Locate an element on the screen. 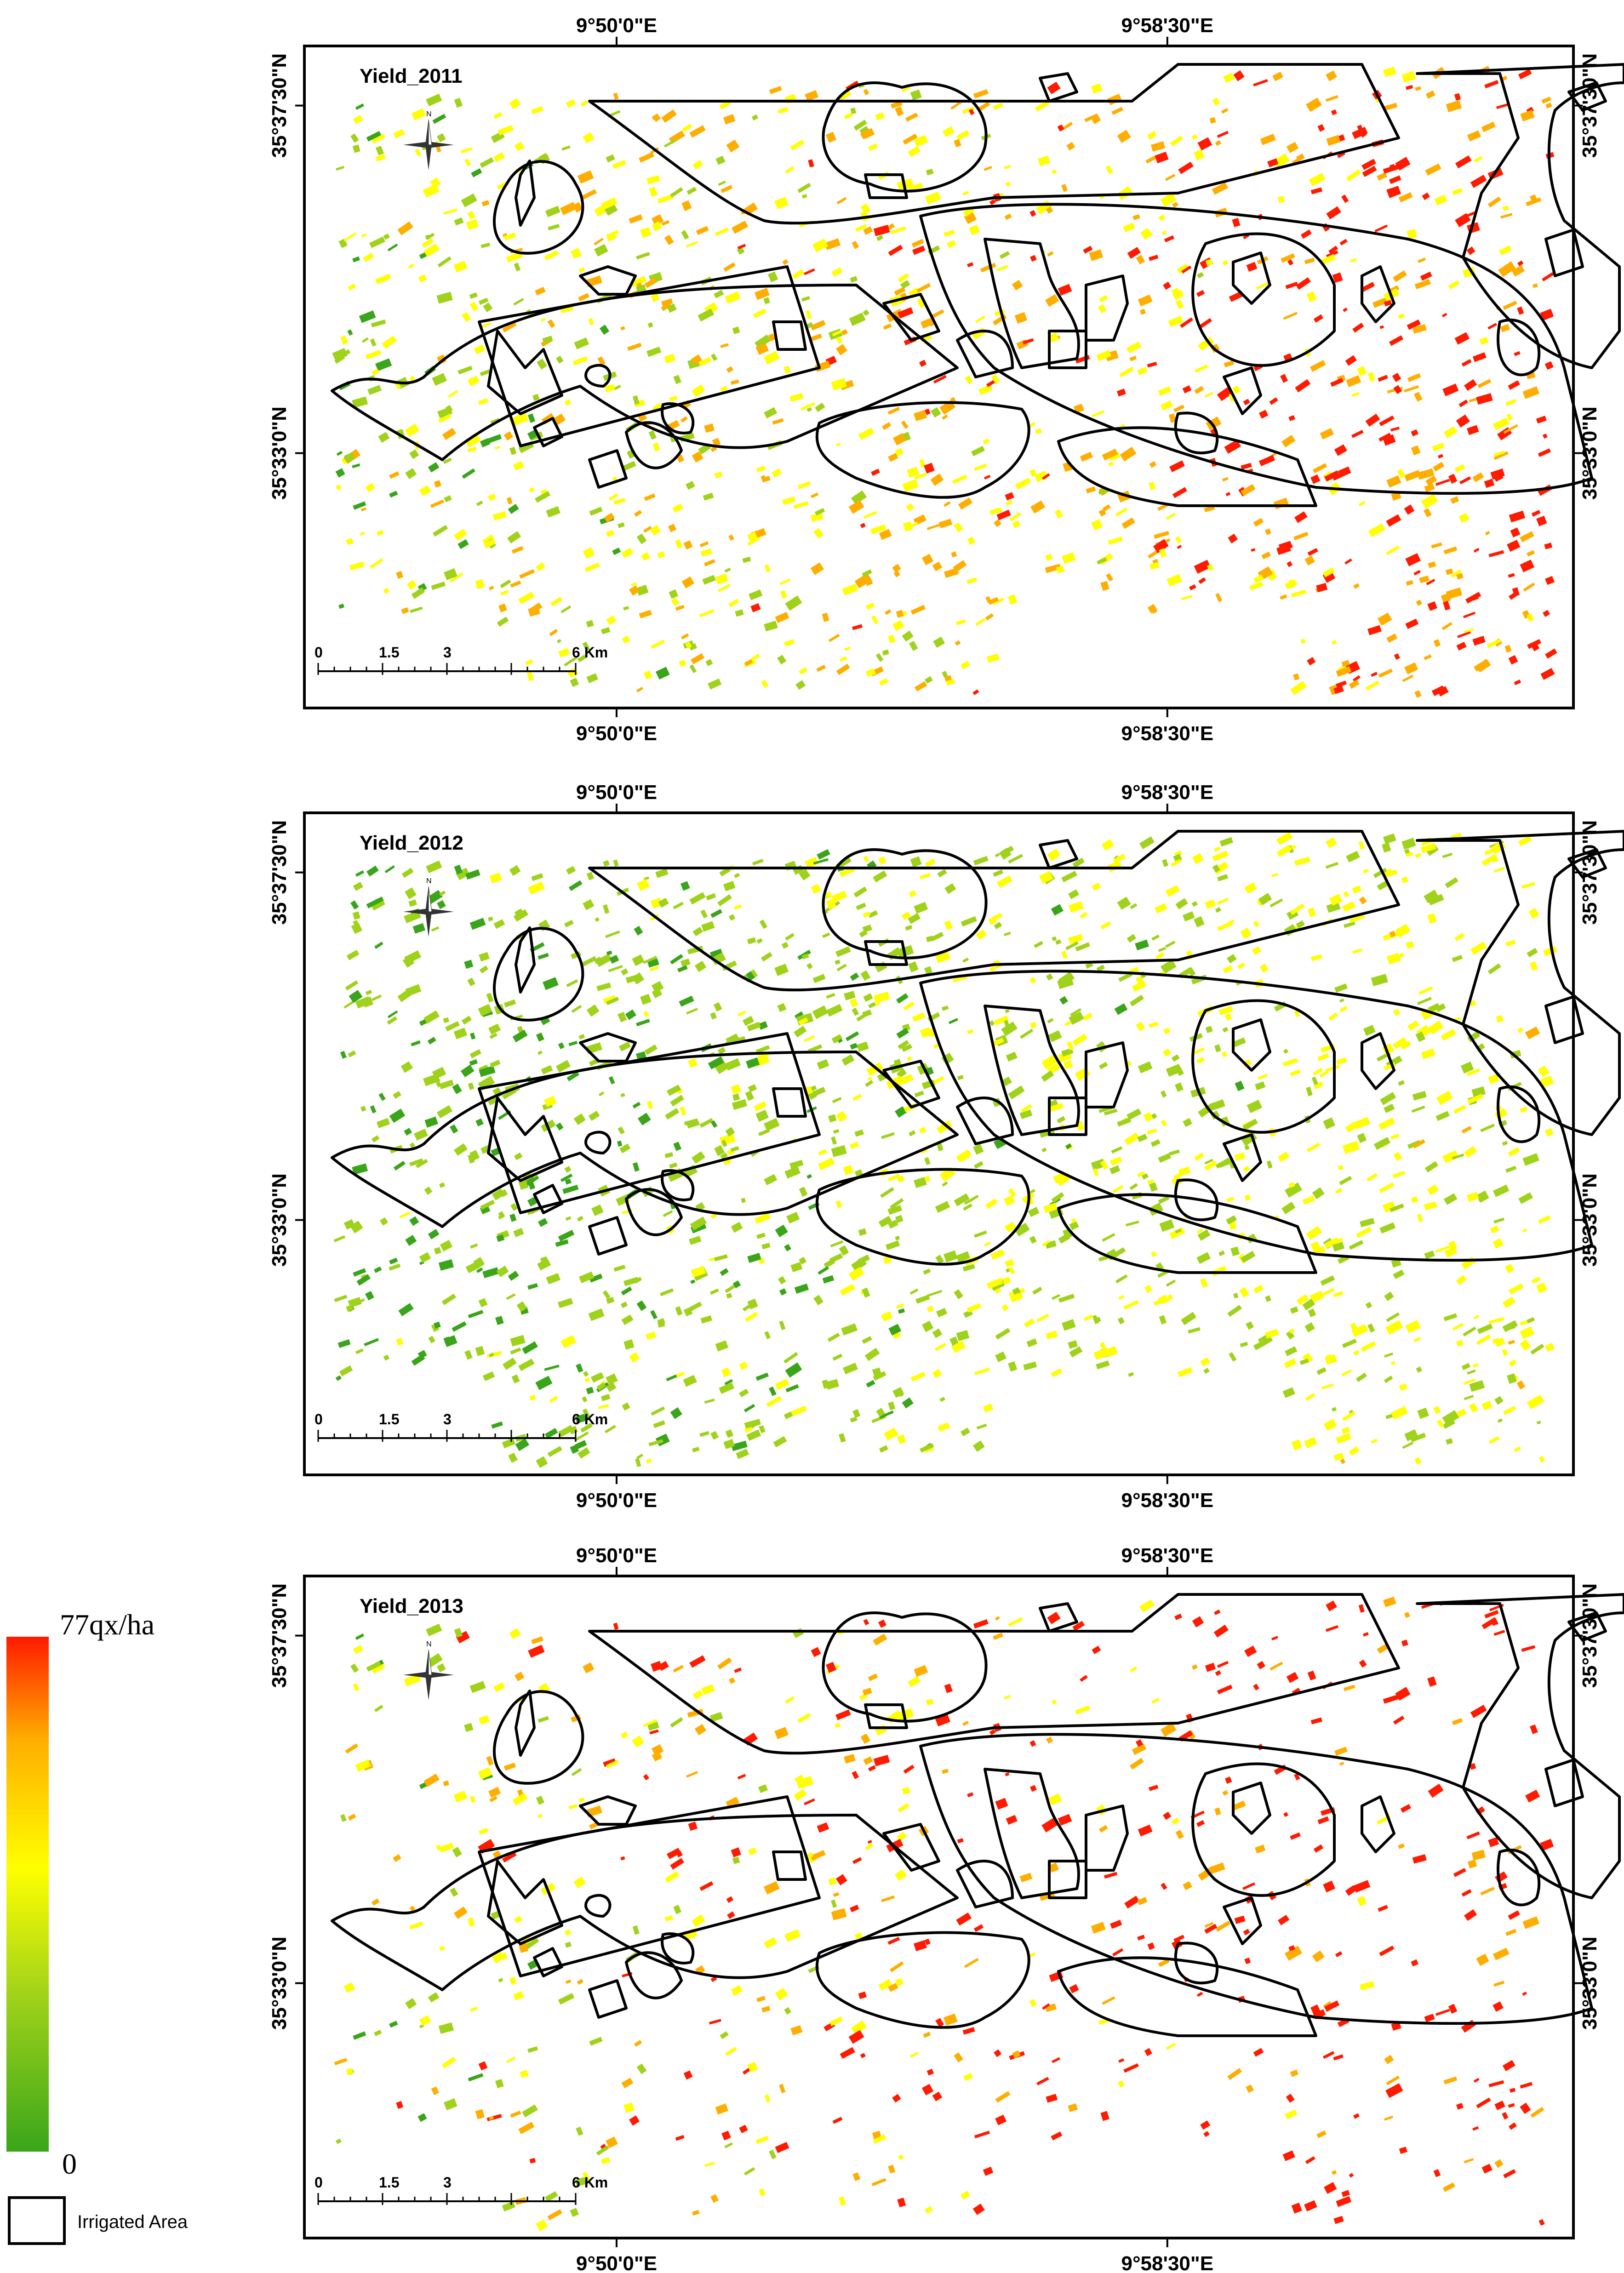 The width and height of the screenshot is (1624, 2273). panel-title: Yield_2011 is located at coordinates (411, 76).